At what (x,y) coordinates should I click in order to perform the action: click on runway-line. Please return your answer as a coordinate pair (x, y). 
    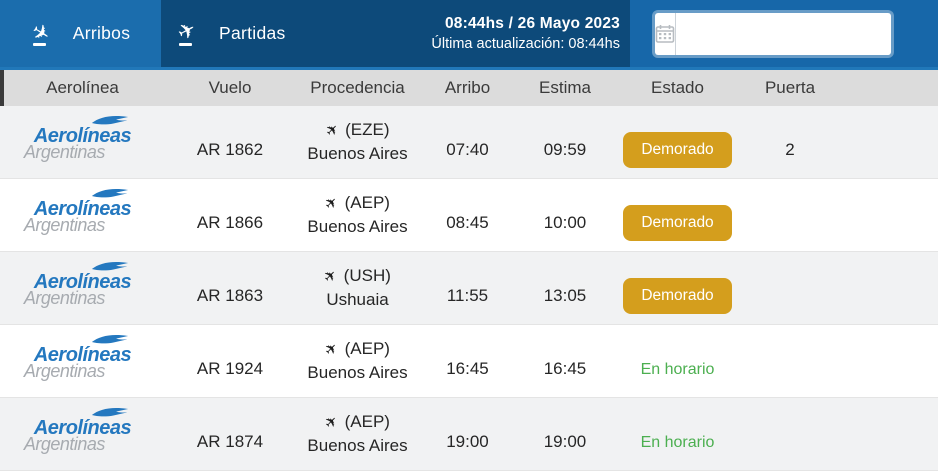
    Looking at the image, I should click on (185, 44).